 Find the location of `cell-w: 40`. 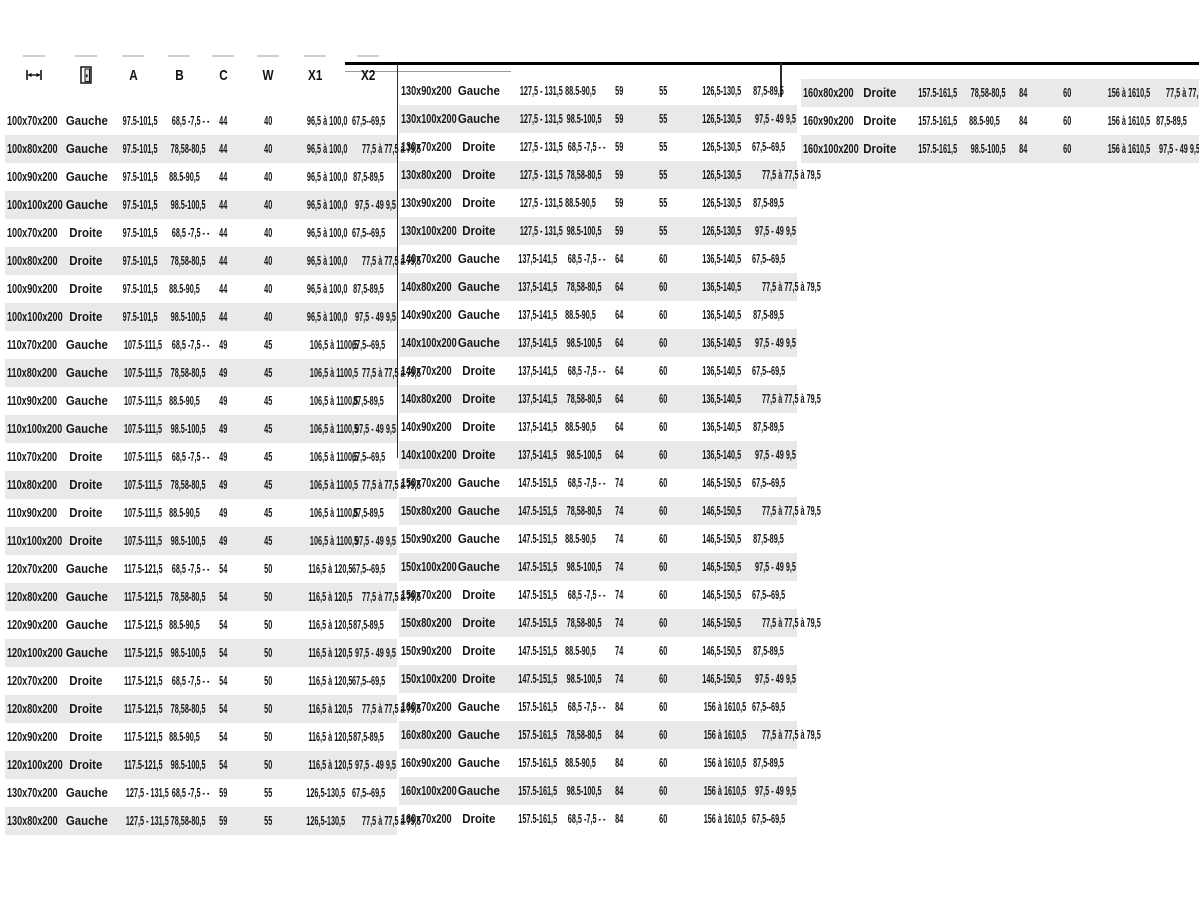

cell-w: 40 is located at coordinates (268, 260).